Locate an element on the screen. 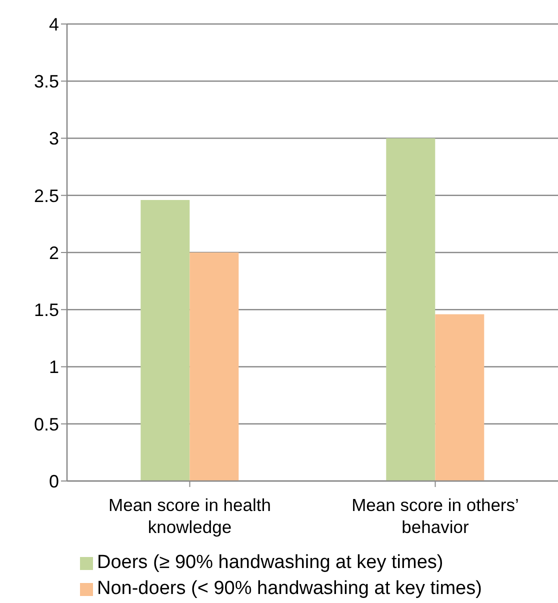 The image size is (558, 603). y-tick-label: 0.5 is located at coordinates (46, 424).